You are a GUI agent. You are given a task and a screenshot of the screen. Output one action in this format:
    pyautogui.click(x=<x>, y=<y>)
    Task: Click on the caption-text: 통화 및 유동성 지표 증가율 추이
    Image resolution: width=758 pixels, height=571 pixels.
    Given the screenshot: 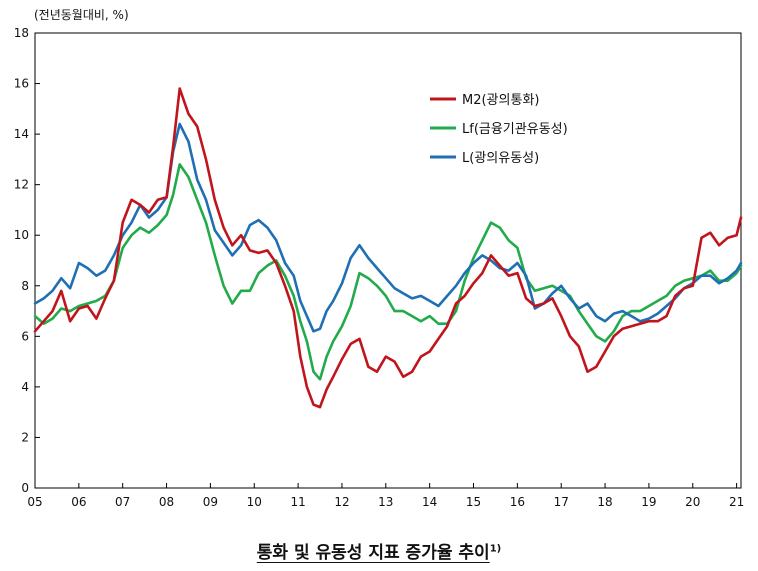 What is the action you would take?
    pyautogui.click(x=373, y=553)
    